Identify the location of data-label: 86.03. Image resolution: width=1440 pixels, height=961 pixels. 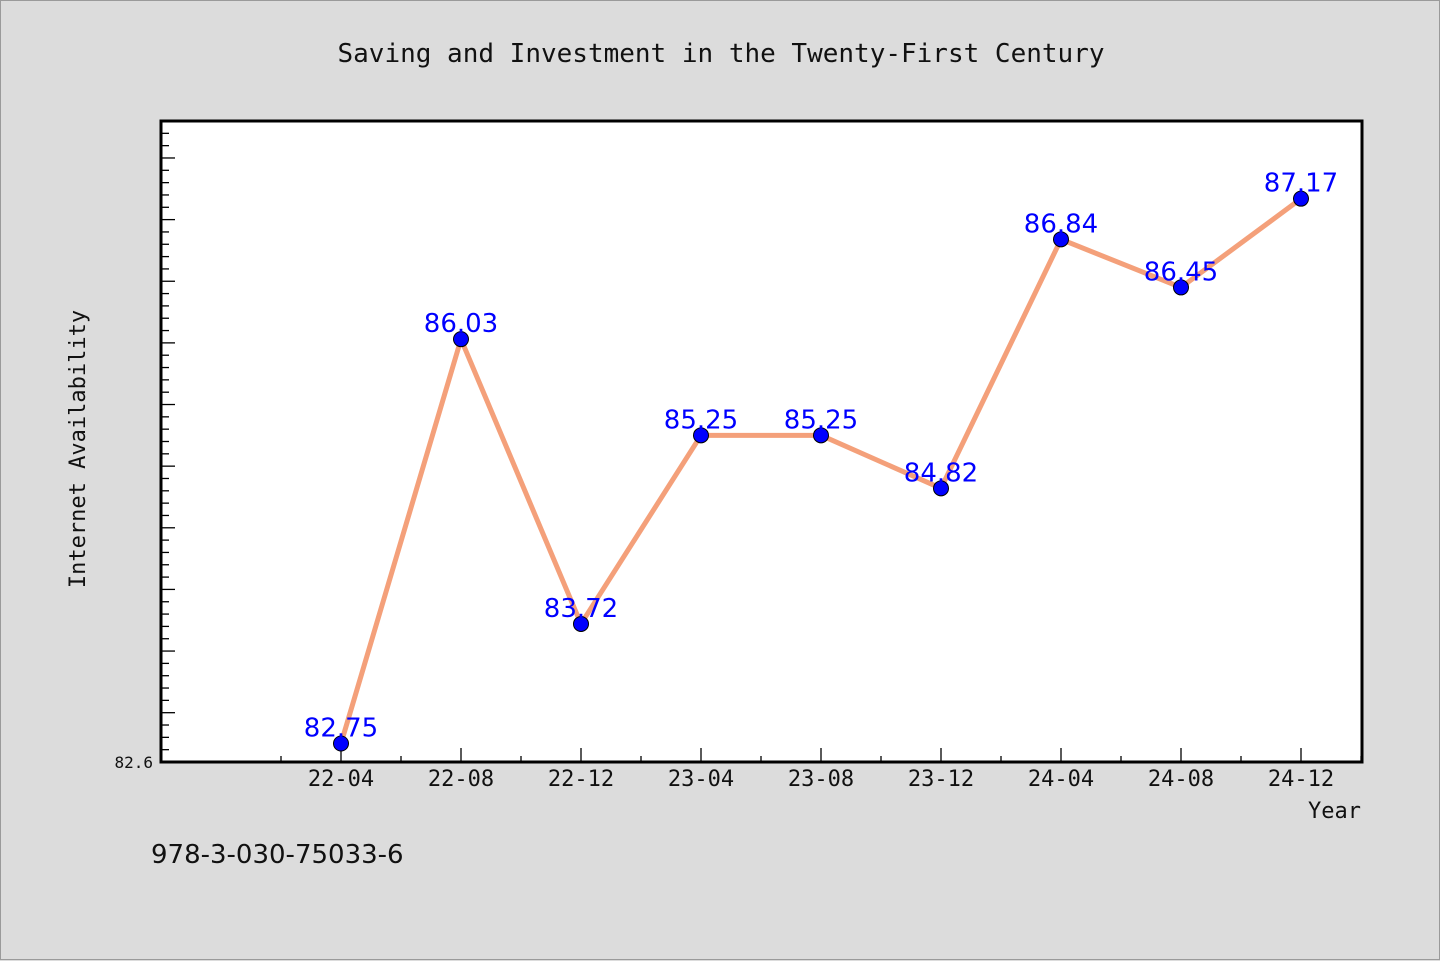
(461, 324).